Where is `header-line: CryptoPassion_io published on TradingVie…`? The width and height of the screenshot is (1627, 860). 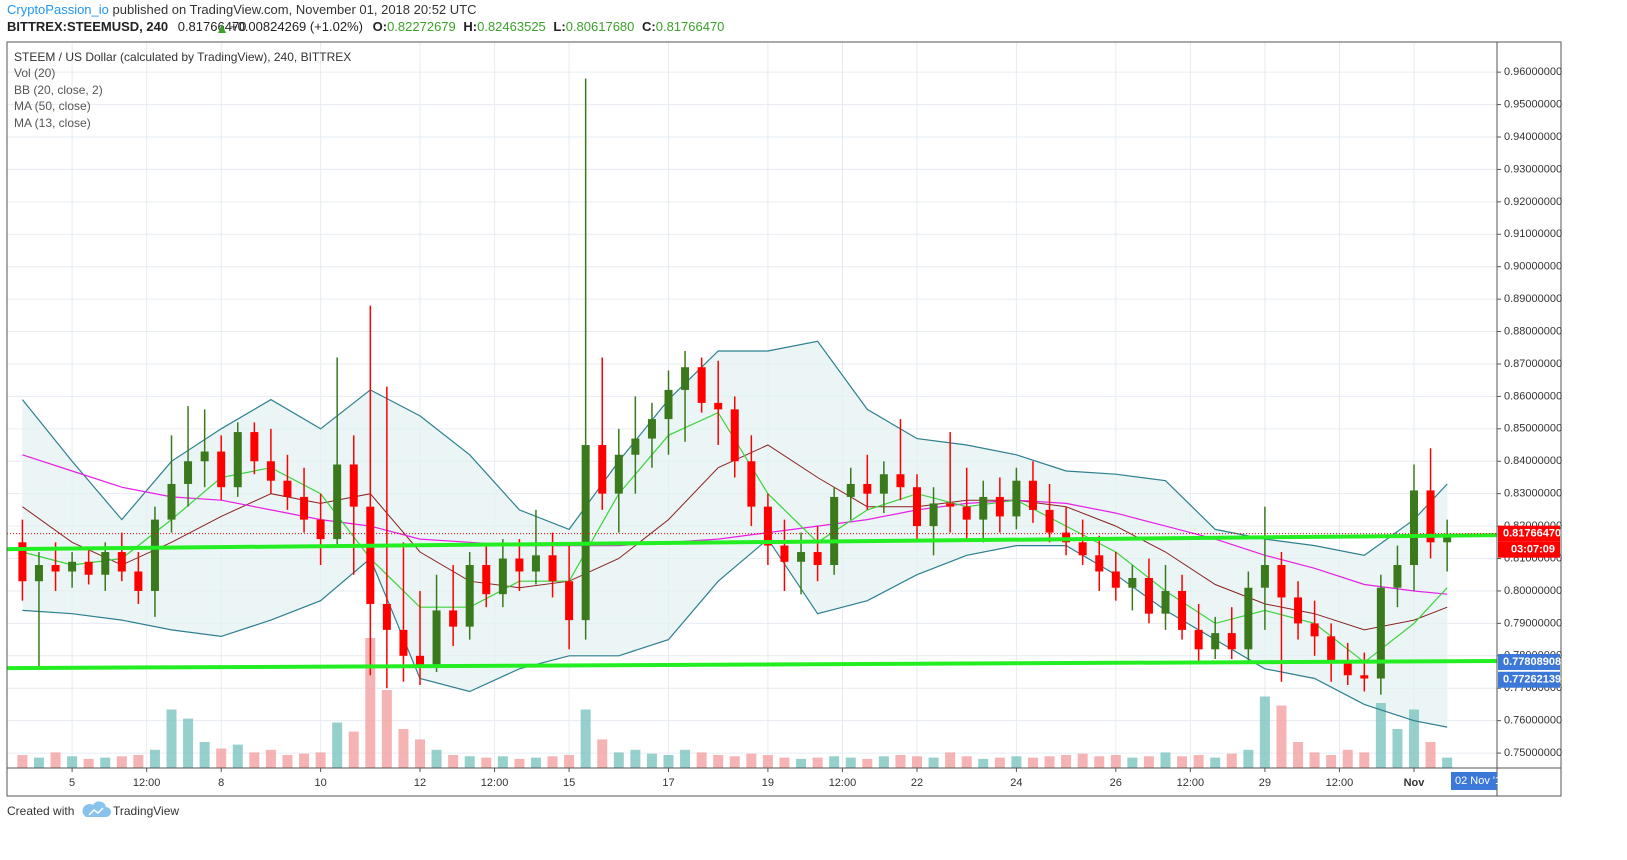 header-line: CryptoPassion_io published on TradingVie… is located at coordinates (242, 9).